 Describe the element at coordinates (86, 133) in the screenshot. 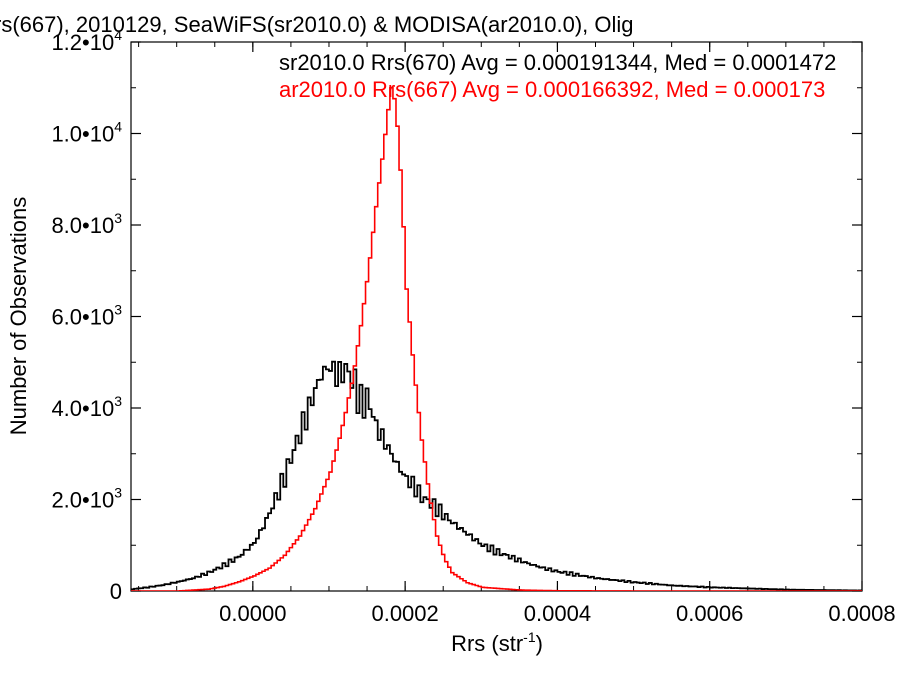

I see `y-tick-label: 1.0•104` at that location.